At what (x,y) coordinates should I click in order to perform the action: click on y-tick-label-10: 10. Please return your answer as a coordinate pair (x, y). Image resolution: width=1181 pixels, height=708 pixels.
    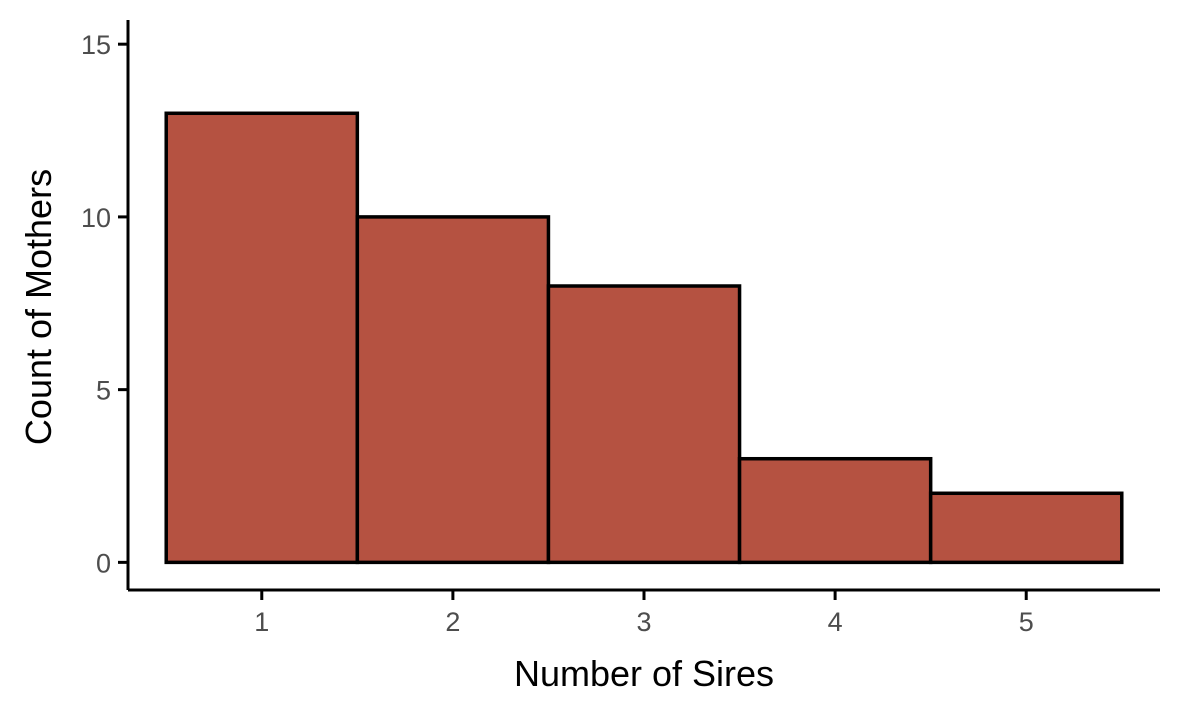
    Looking at the image, I should click on (96, 218).